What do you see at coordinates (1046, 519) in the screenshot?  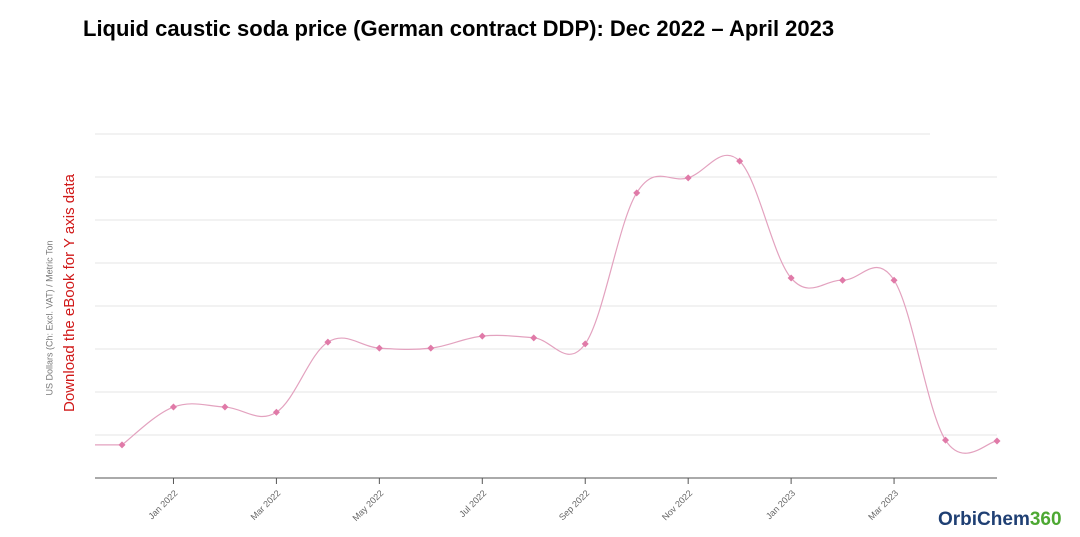 I see `logo-suffix: 360` at bounding box center [1046, 519].